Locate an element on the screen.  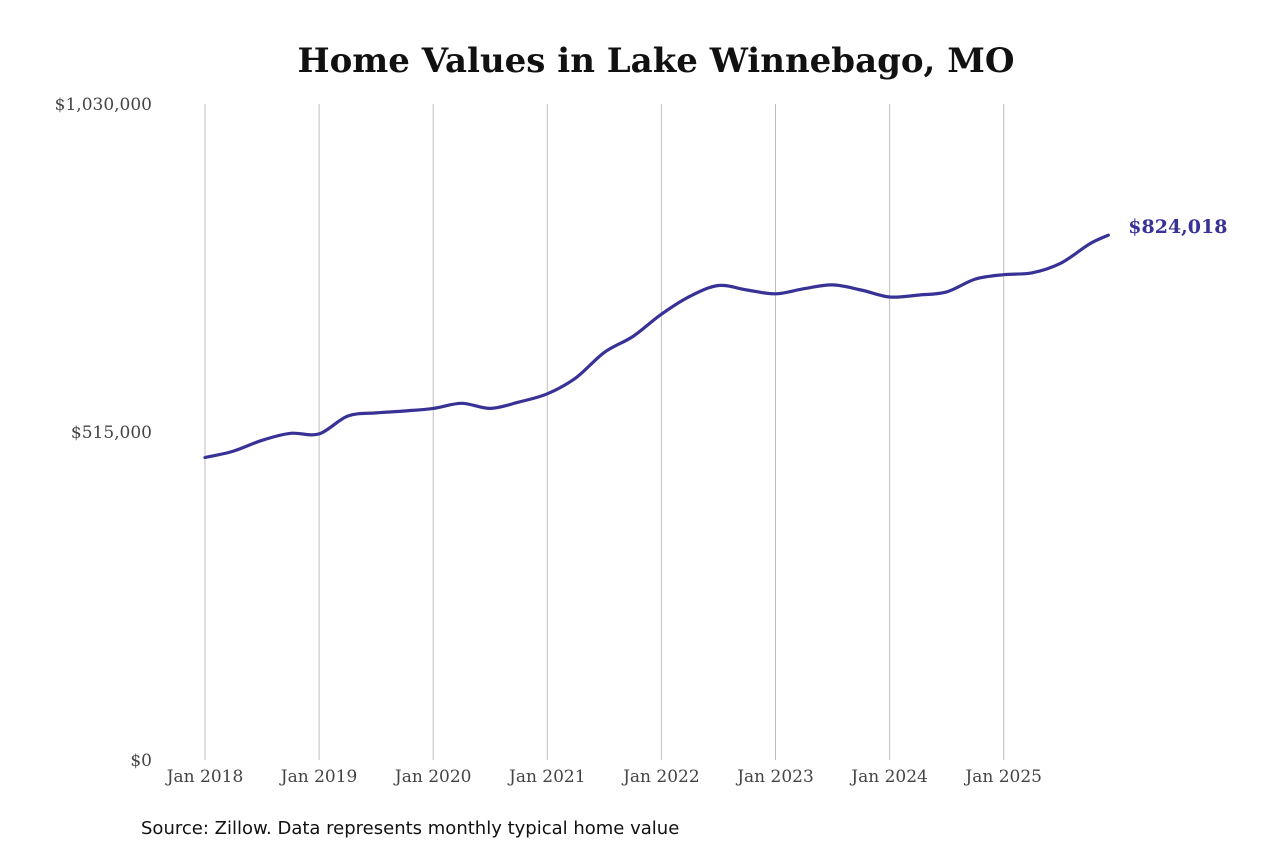
x-tick-label: Jan 2024 is located at coordinates (888, 777).